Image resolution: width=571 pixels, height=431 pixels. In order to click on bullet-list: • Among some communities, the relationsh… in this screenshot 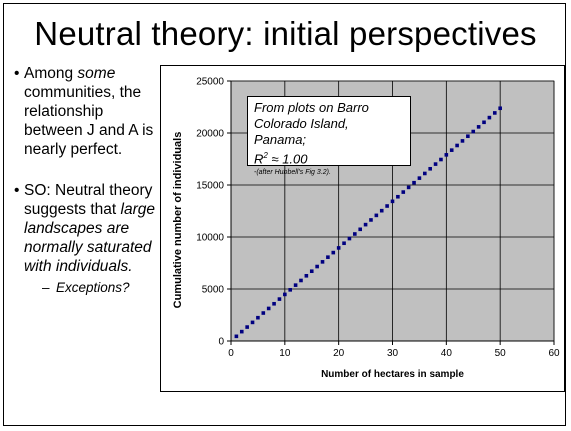, I will do `click(89, 180)`.